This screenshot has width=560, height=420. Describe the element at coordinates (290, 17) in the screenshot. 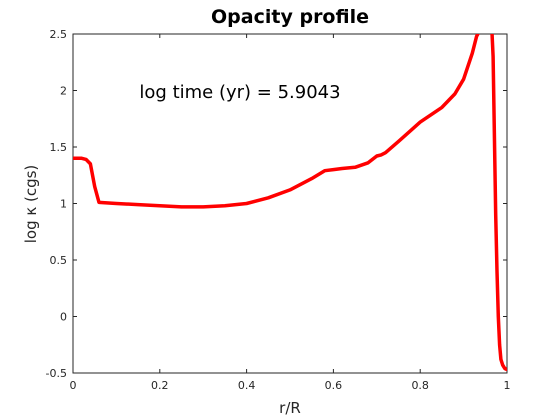

I see `chart-title: Opacity profile` at that location.